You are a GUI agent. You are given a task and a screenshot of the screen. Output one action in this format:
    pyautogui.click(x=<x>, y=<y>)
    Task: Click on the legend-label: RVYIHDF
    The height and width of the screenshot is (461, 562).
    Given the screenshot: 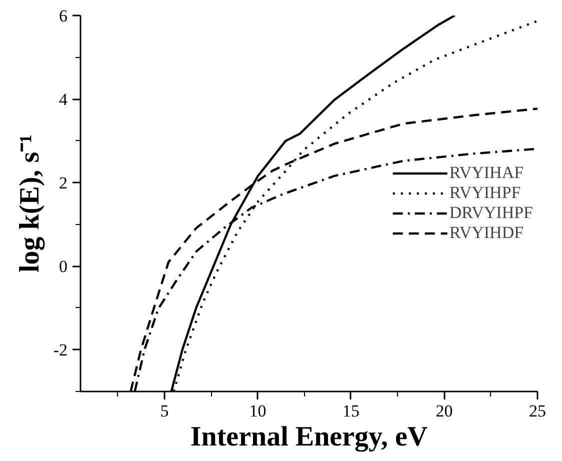 What is the action you would take?
    pyautogui.click(x=486, y=233)
    